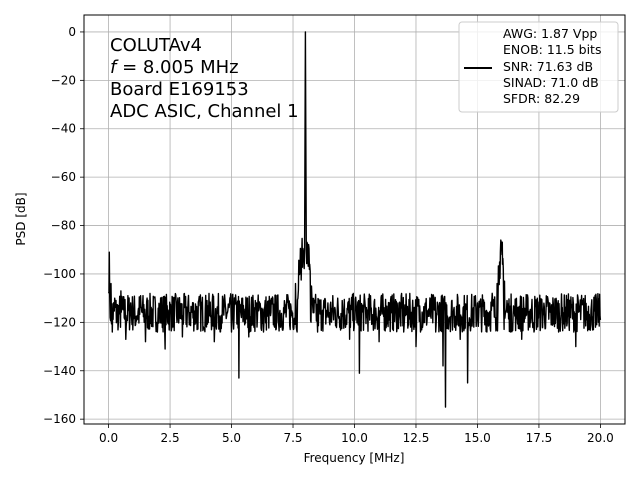  What do you see at coordinates (21, 218) in the screenshot?
I see `y-axis-label: PSD [dB]` at bounding box center [21, 218].